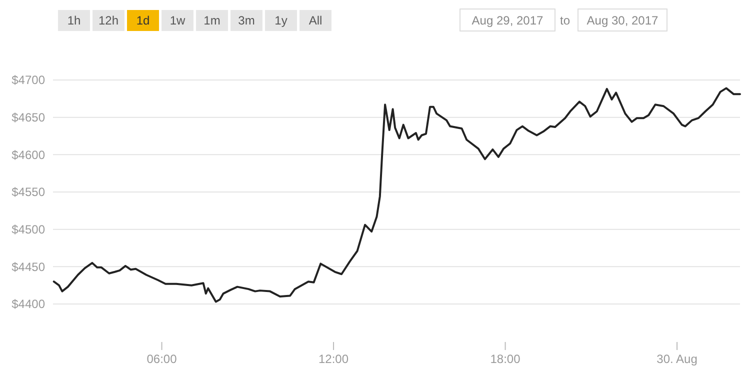 The image size is (750, 375). What do you see at coordinates (316, 20) in the screenshot?
I see `range-button: All` at bounding box center [316, 20].